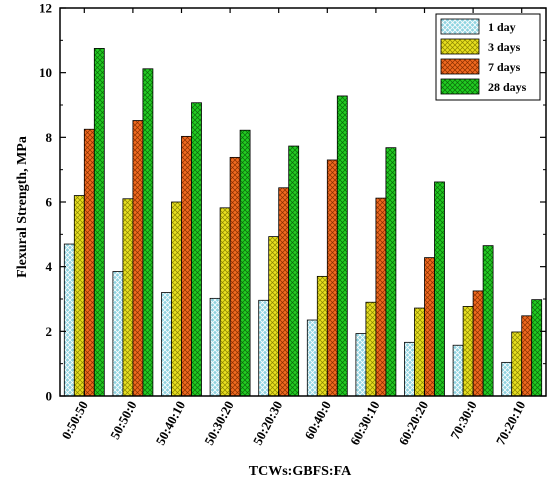 The height and width of the screenshot is (482, 550). What do you see at coordinates (45, 8) in the screenshot?
I see `y-tick-label: 12` at bounding box center [45, 8].